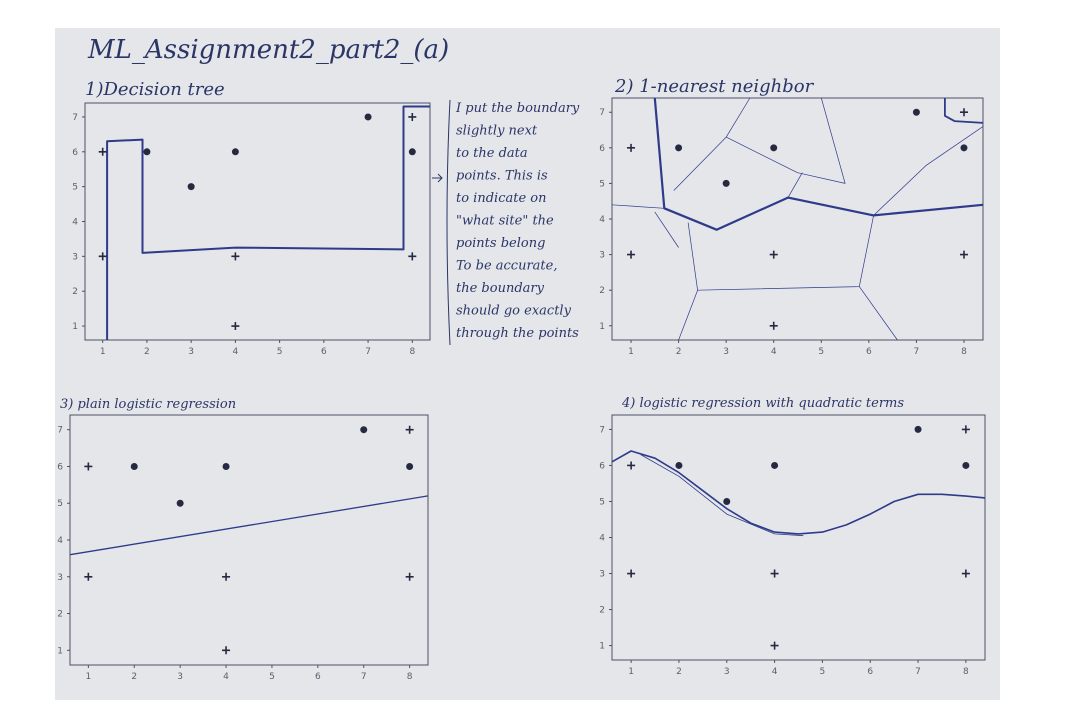 The image size is (1080, 720). What do you see at coordinates (714, 86) in the screenshot?
I see `panel-title: 2) 1-nearest neighbor` at bounding box center [714, 86].